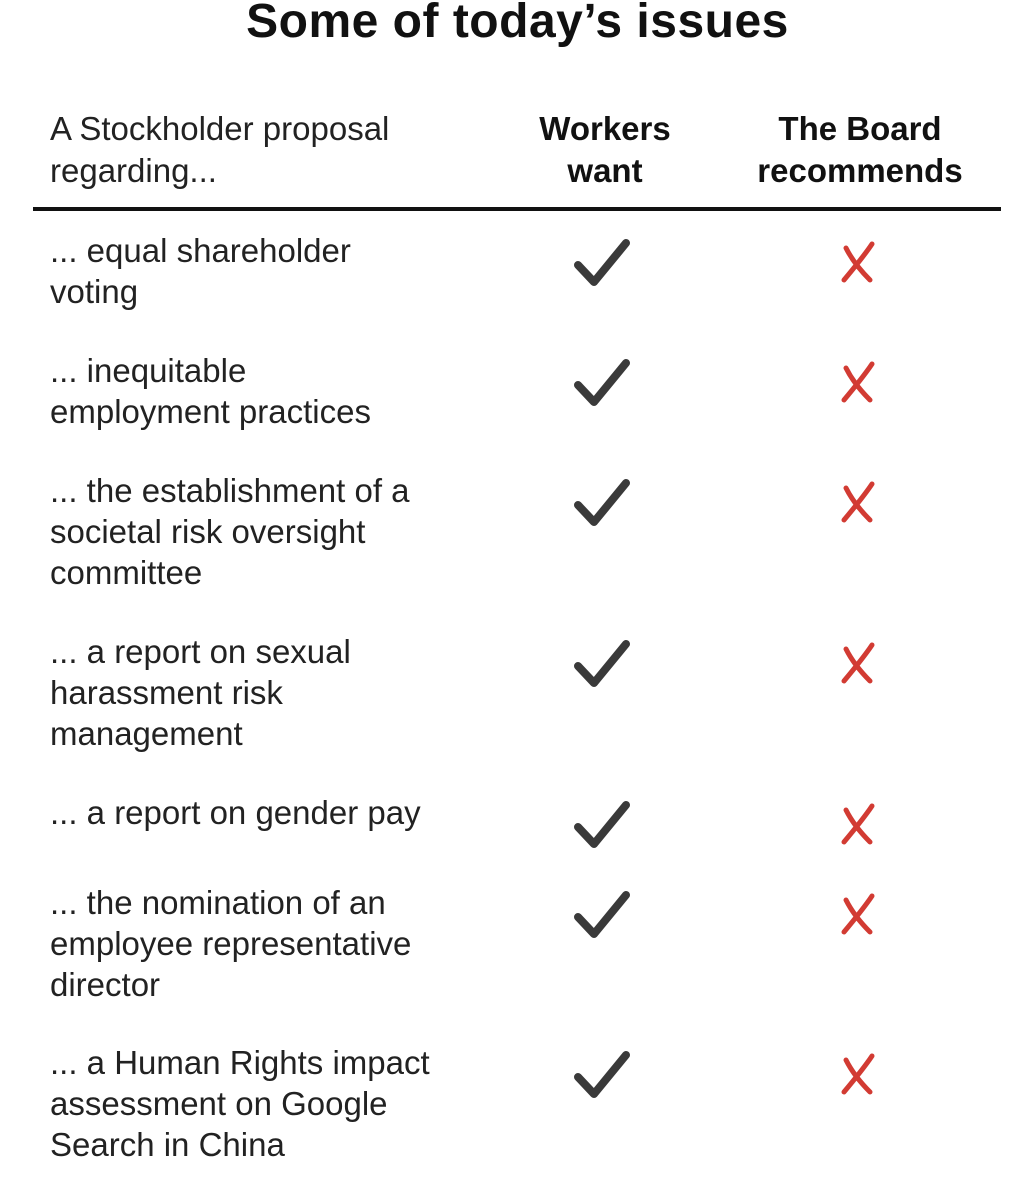 The height and width of the screenshot is (1200, 1035). What do you see at coordinates (270, 391) in the screenshot?
I see `proposal-text: ... inequitable employment practices` at bounding box center [270, 391].